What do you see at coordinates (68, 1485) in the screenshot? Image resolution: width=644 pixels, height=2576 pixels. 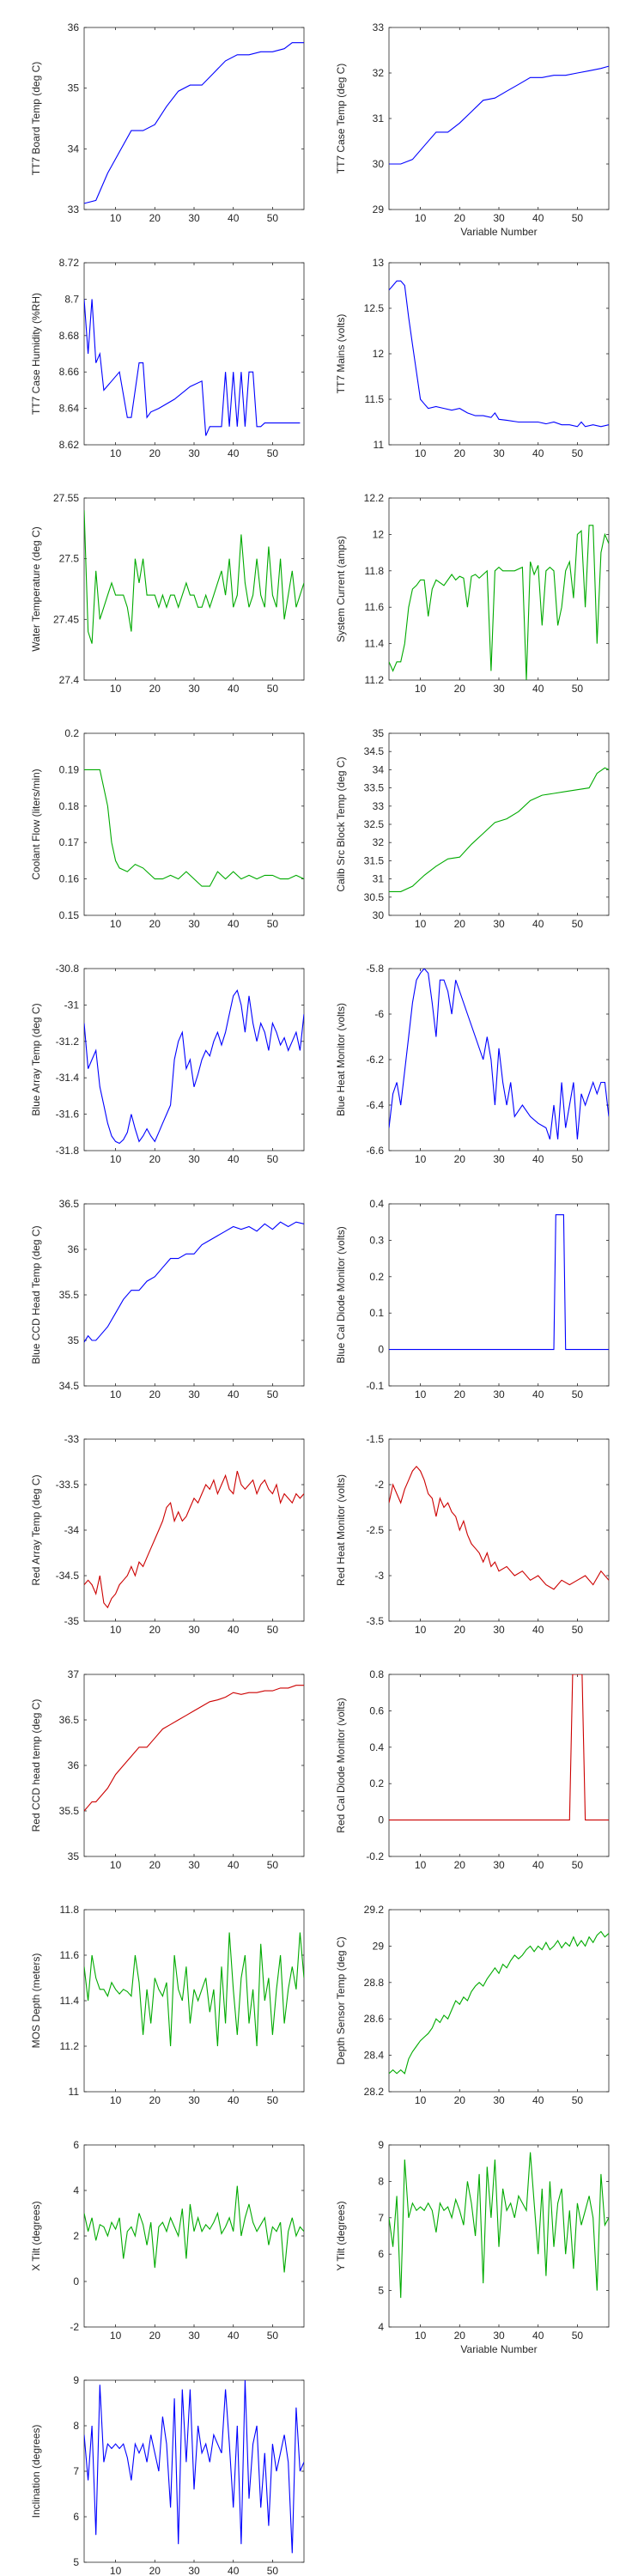 I see `y-tick-label: -33.5` at bounding box center [68, 1485].